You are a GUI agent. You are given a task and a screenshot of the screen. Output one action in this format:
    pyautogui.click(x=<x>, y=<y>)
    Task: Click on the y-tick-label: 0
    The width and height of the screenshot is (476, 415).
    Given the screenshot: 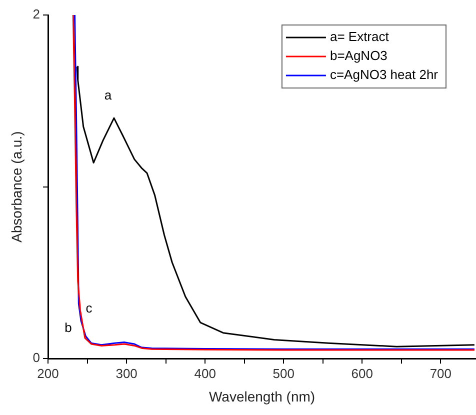 What is the action you would take?
    pyautogui.click(x=36, y=358)
    